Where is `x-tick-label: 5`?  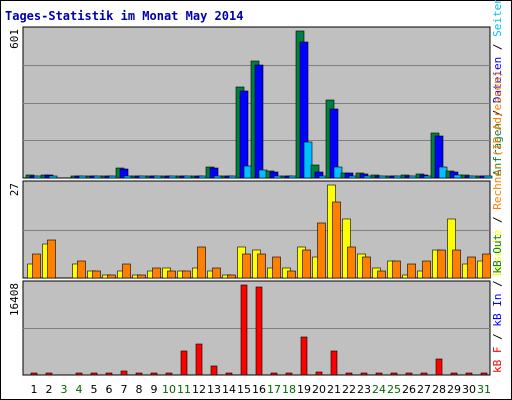
x-tick-label: 5 is located at coordinates (94, 389).